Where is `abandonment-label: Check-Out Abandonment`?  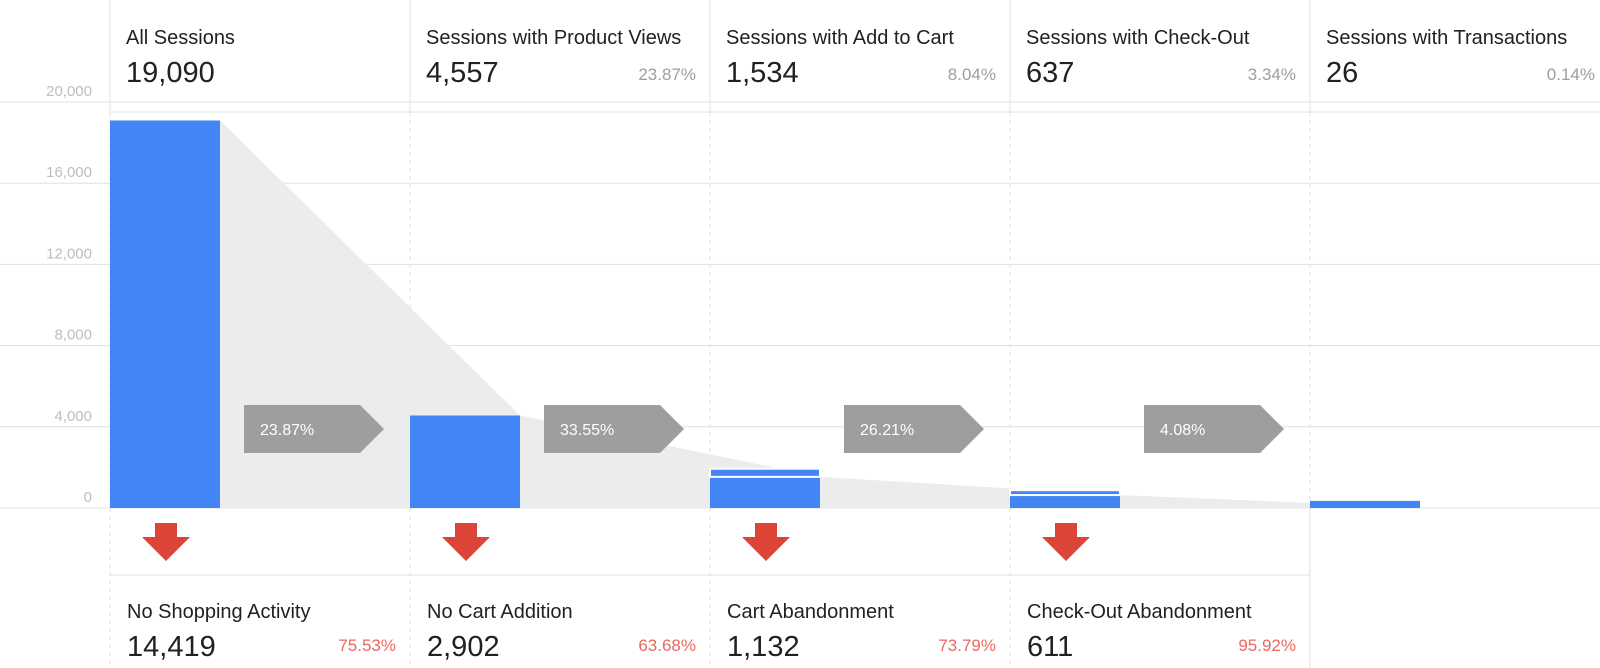 abandonment-label: Check-Out Abandonment is located at coordinates (1139, 612).